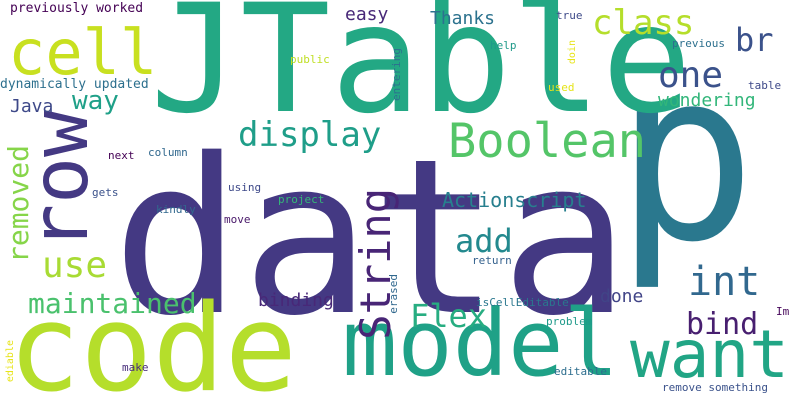  Describe the element at coordinates (301, 199) in the screenshot. I see `word: project` at that location.